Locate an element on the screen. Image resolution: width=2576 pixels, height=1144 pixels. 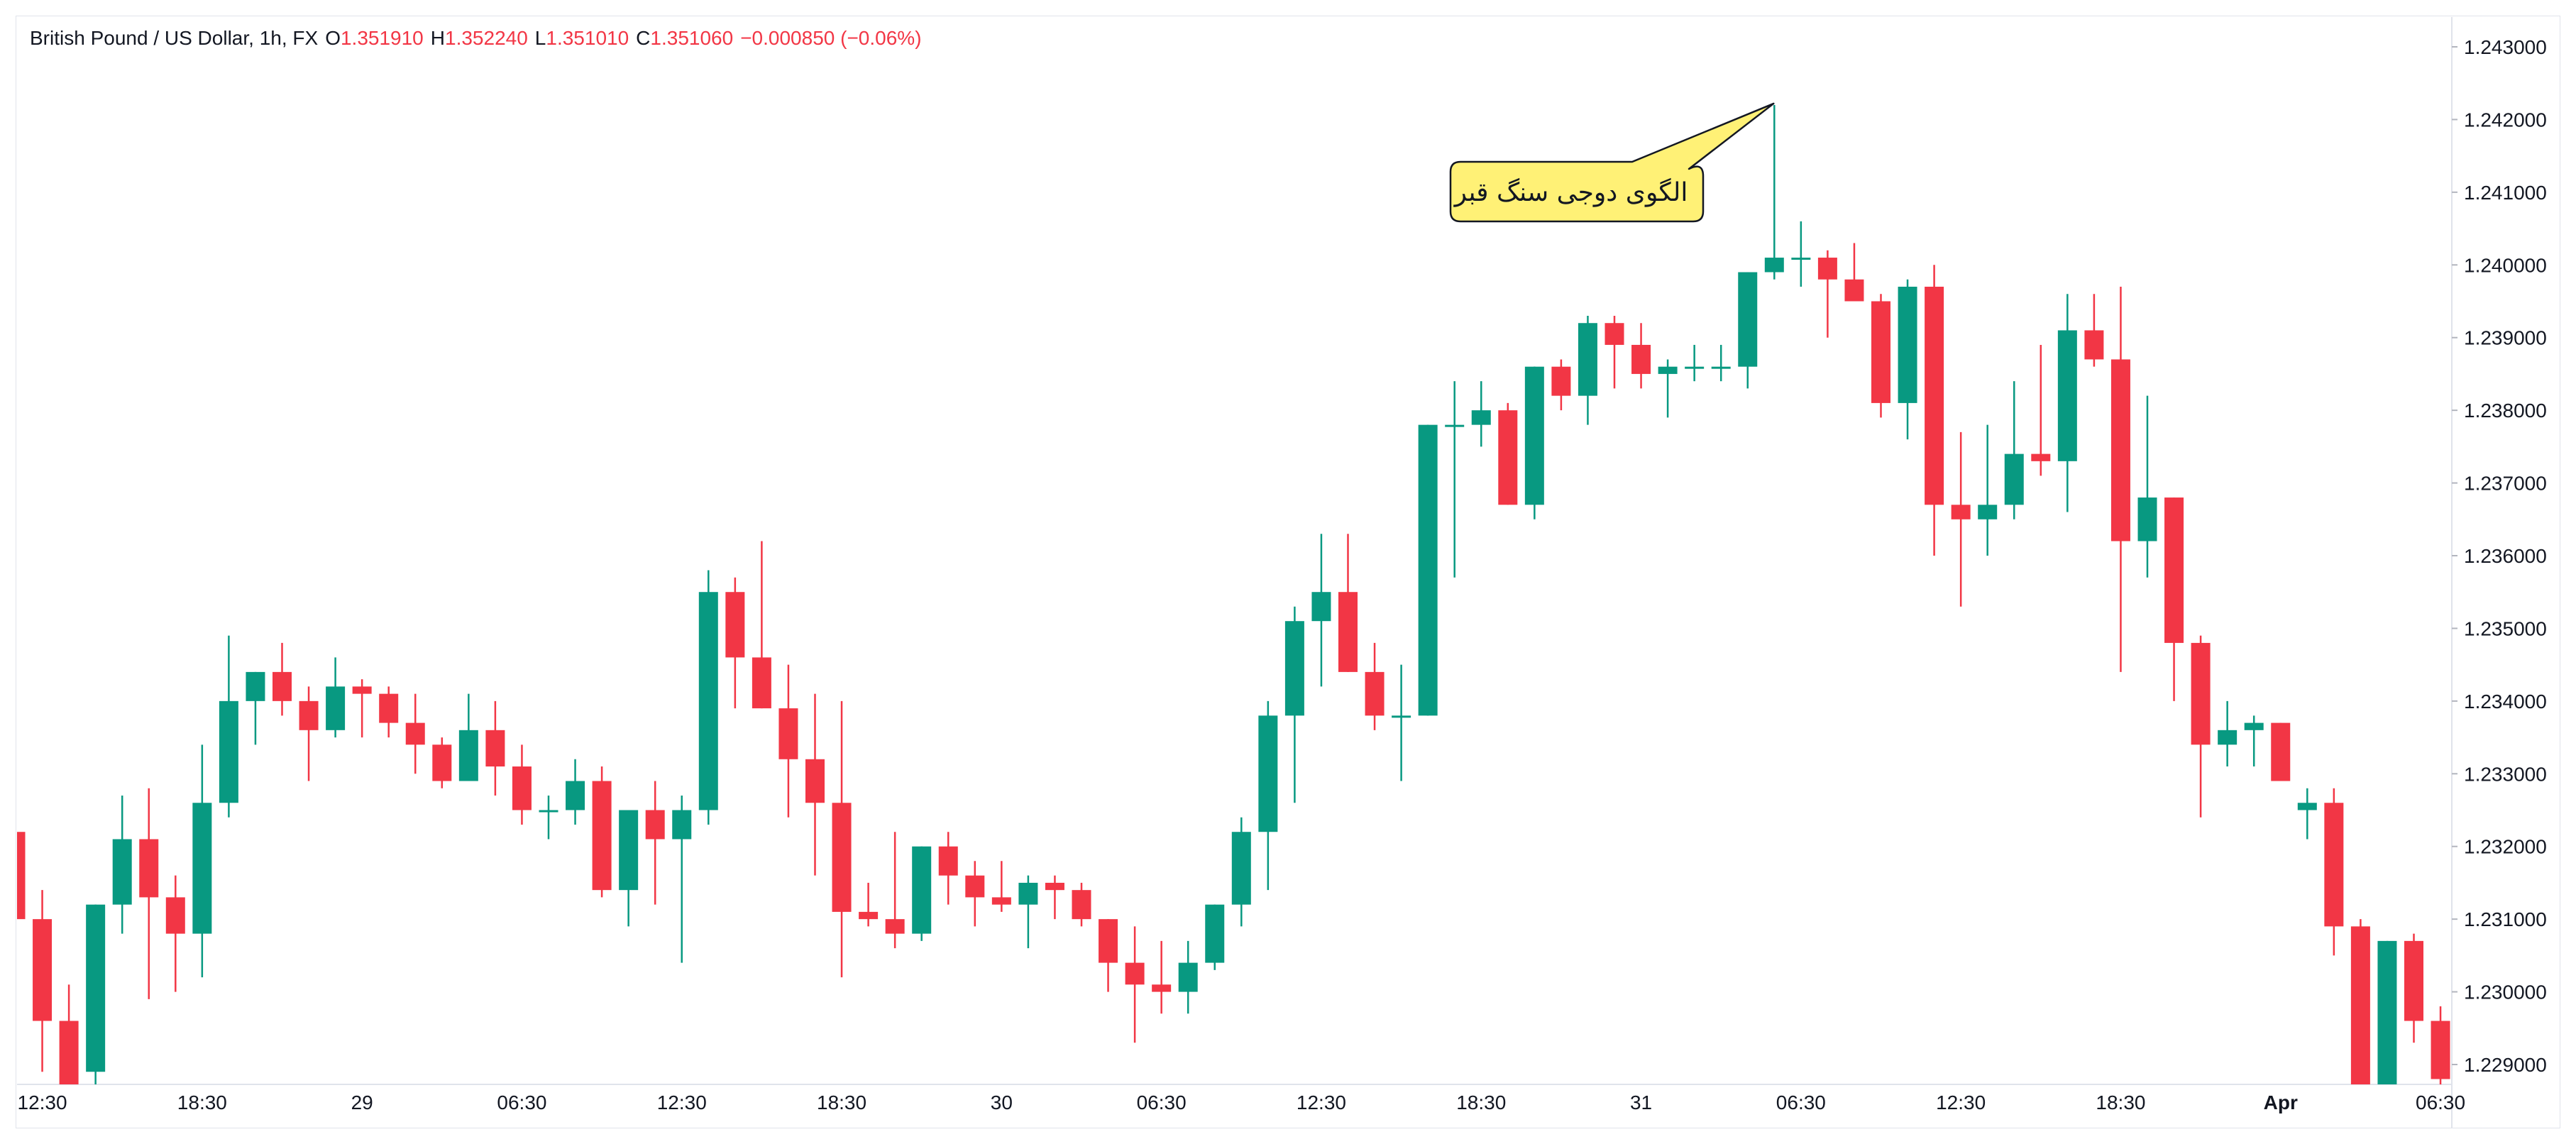
symbol-title: British Pound / US Dollar, 1h, FX is located at coordinates (174, 38).